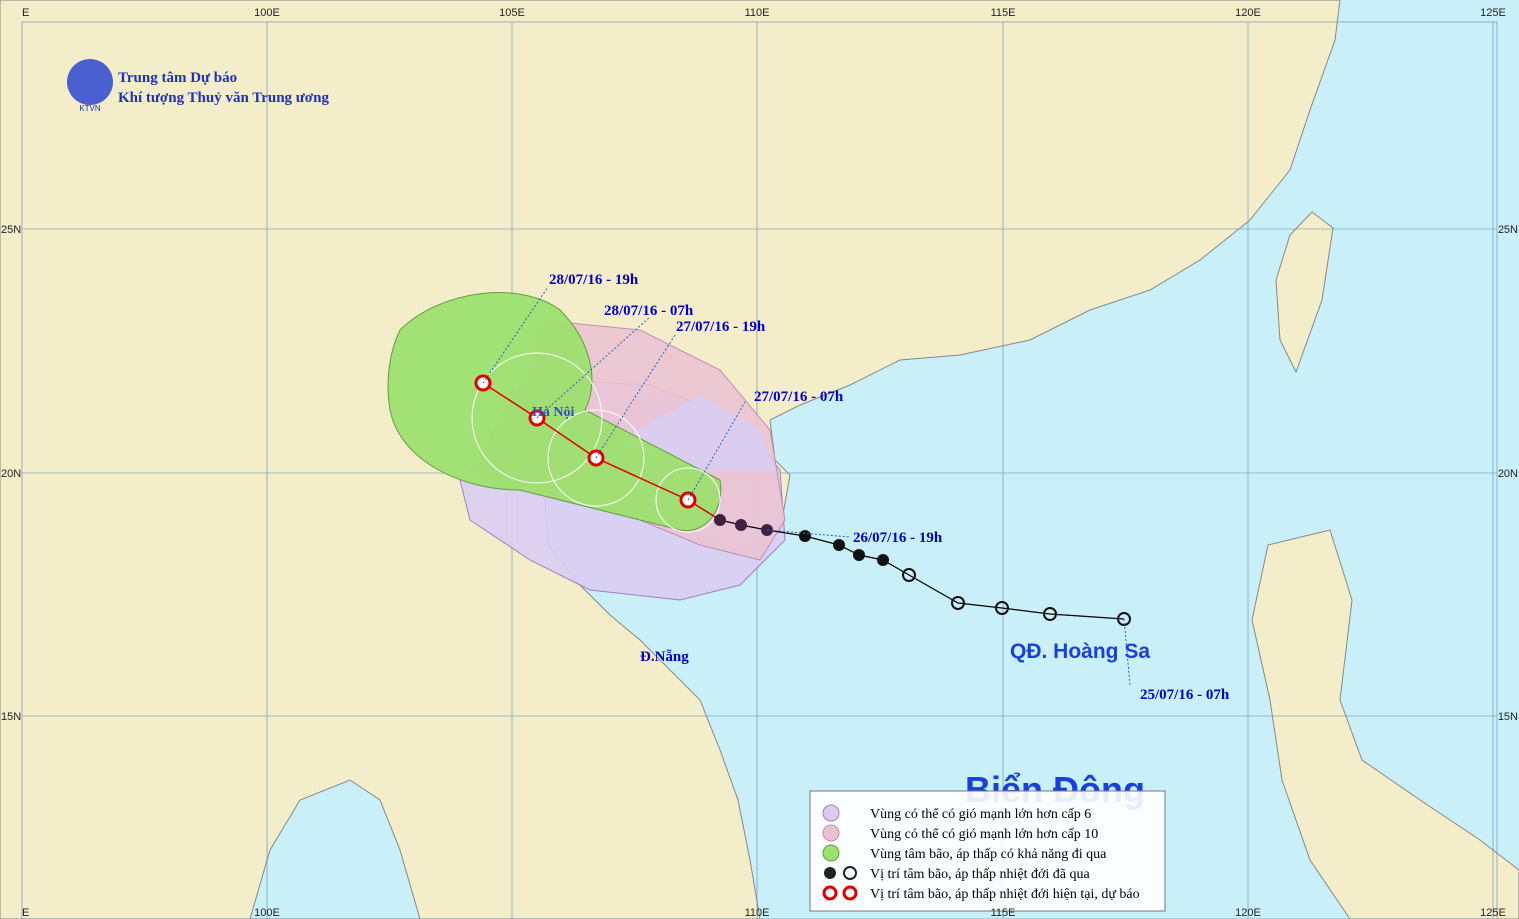 The image size is (1519, 919). Describe the element at coordinates (980, 874) in the screenshot. I see `legend-text: Vị trí tâm bão, áp thấp nhiệt đới đã qua` at that location.